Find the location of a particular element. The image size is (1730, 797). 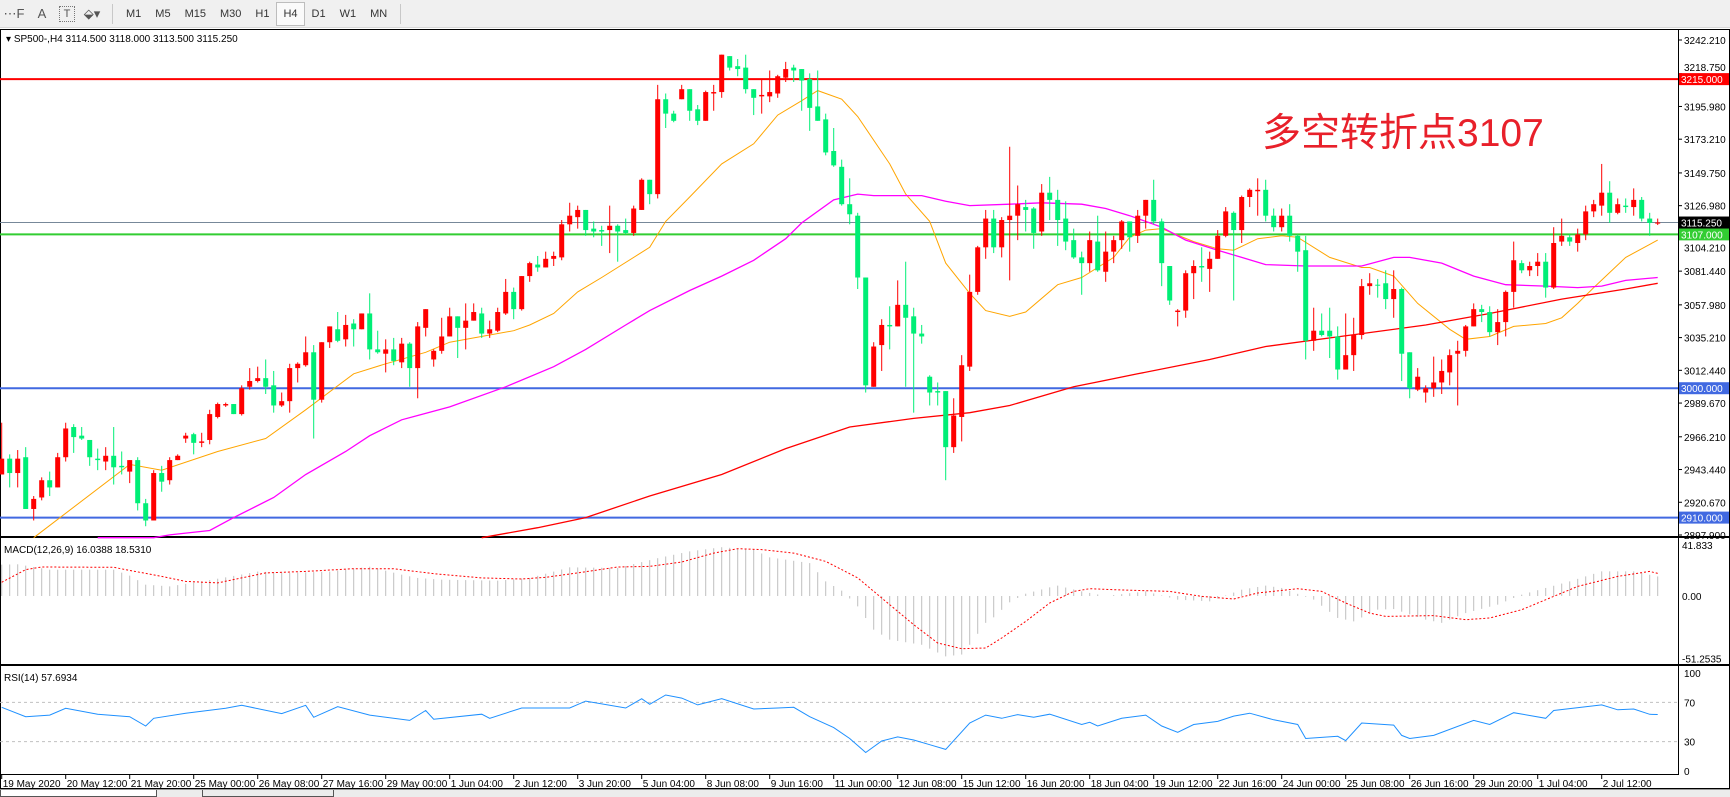

rsi-label: RSI(14) 57.6934 is located at coordinates (41, 678).